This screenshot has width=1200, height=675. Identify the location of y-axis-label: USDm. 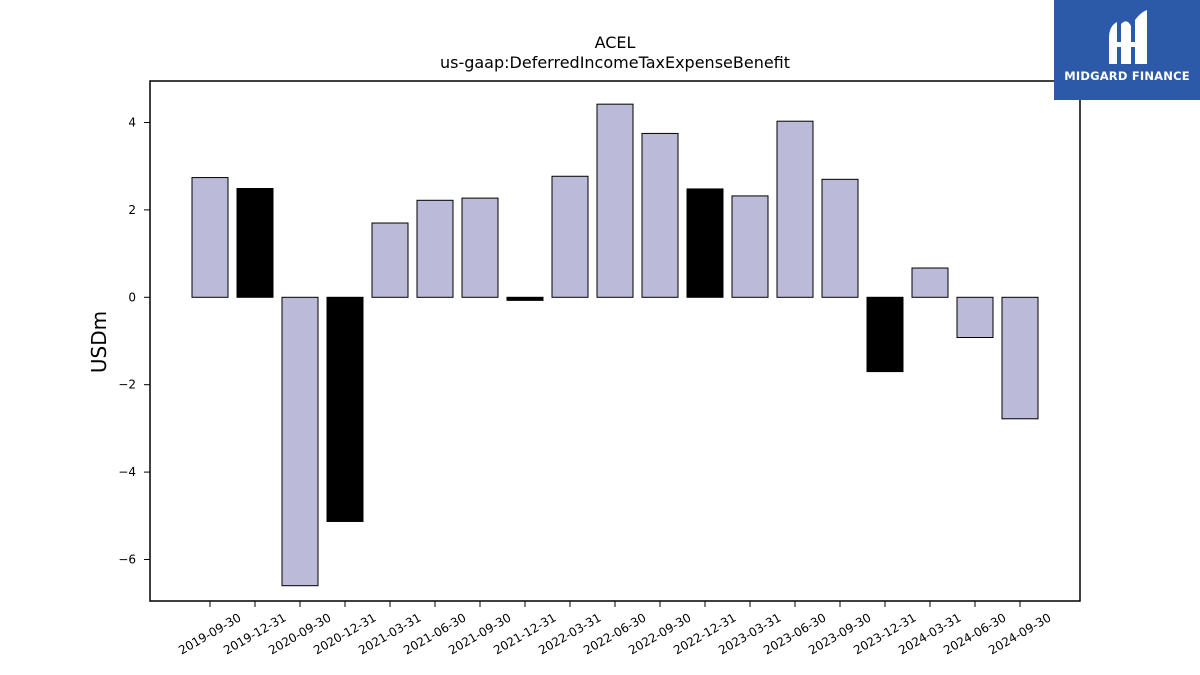
(99, 342).